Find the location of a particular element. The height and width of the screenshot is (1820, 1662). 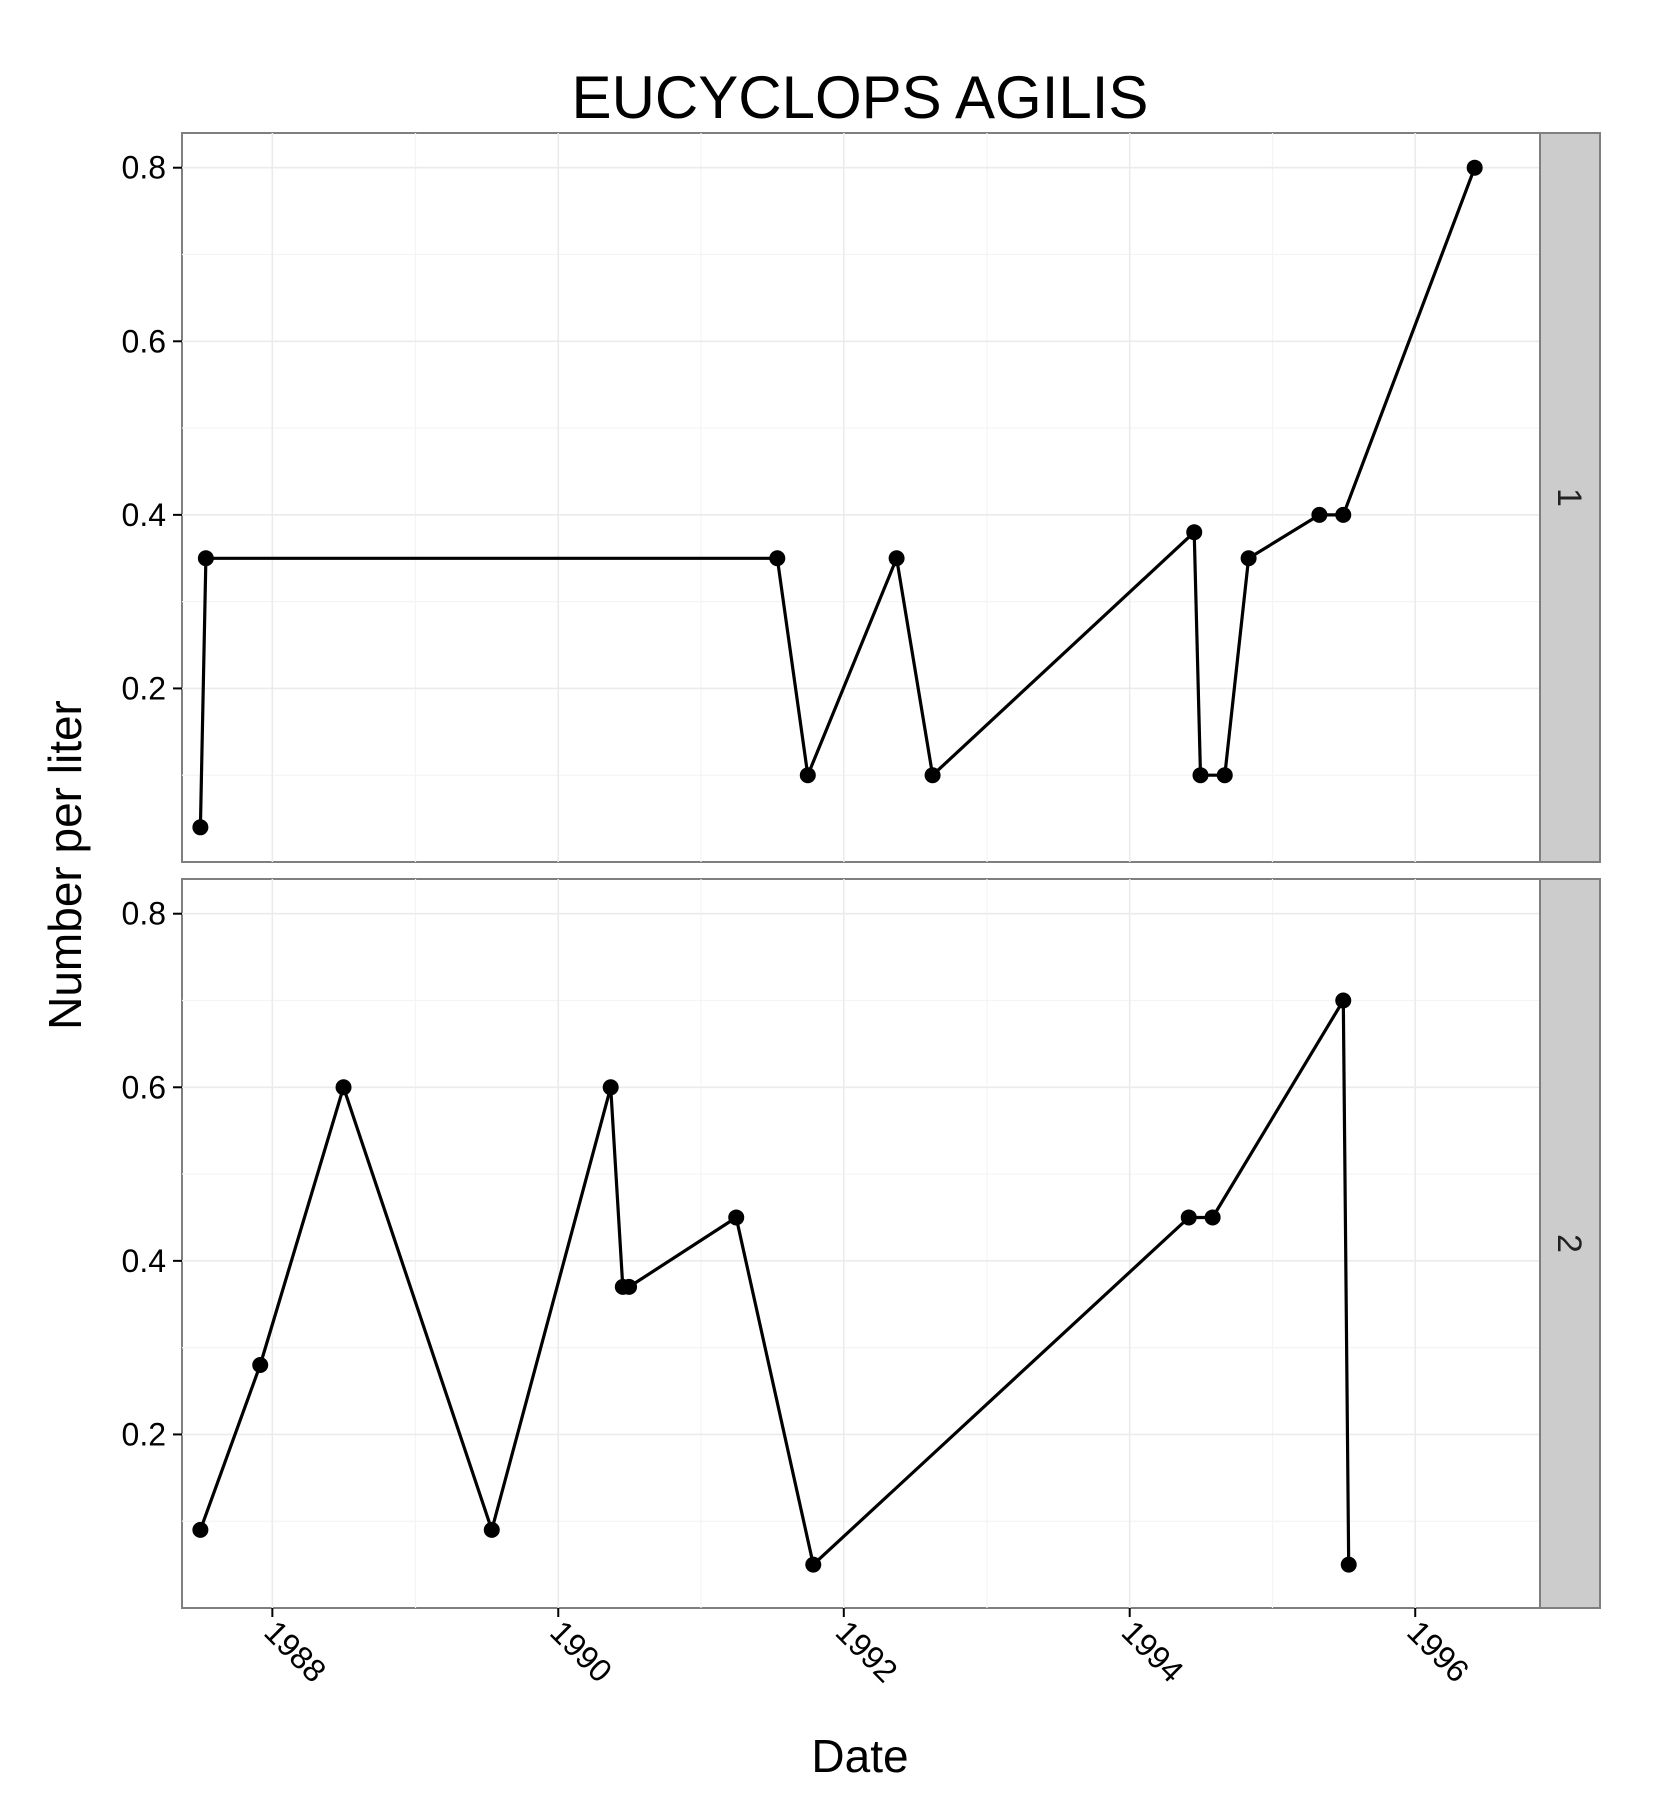

x-axis-title: Date is located at coordinates (859, 1756).